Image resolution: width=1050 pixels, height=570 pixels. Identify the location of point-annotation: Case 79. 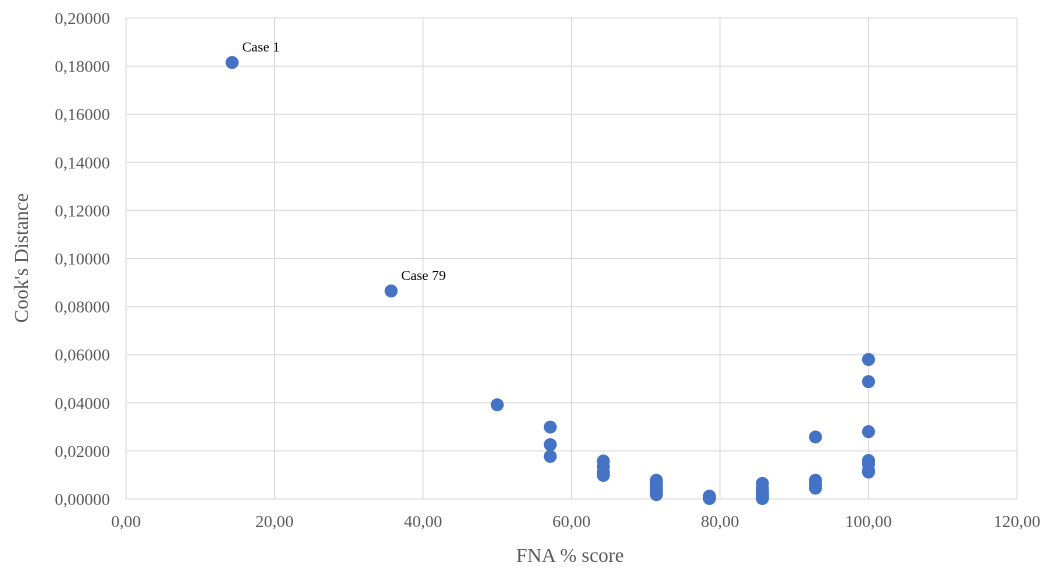
(423, 276).